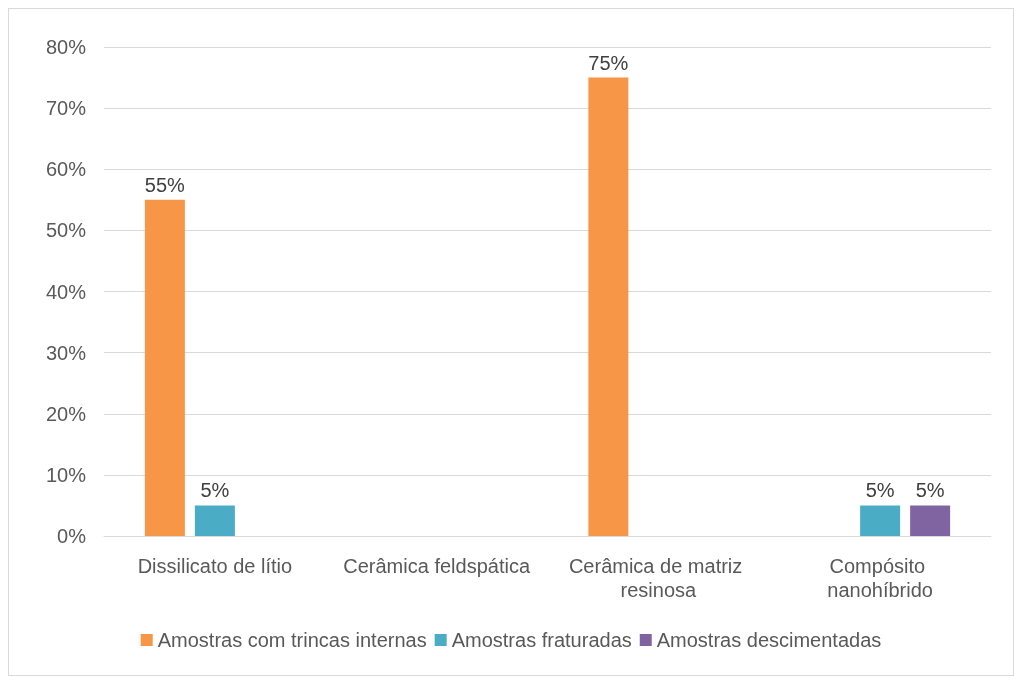 The width and height of the screenshot is (1022, 684). I want to click on data-label: 55%, so click(165, 184).